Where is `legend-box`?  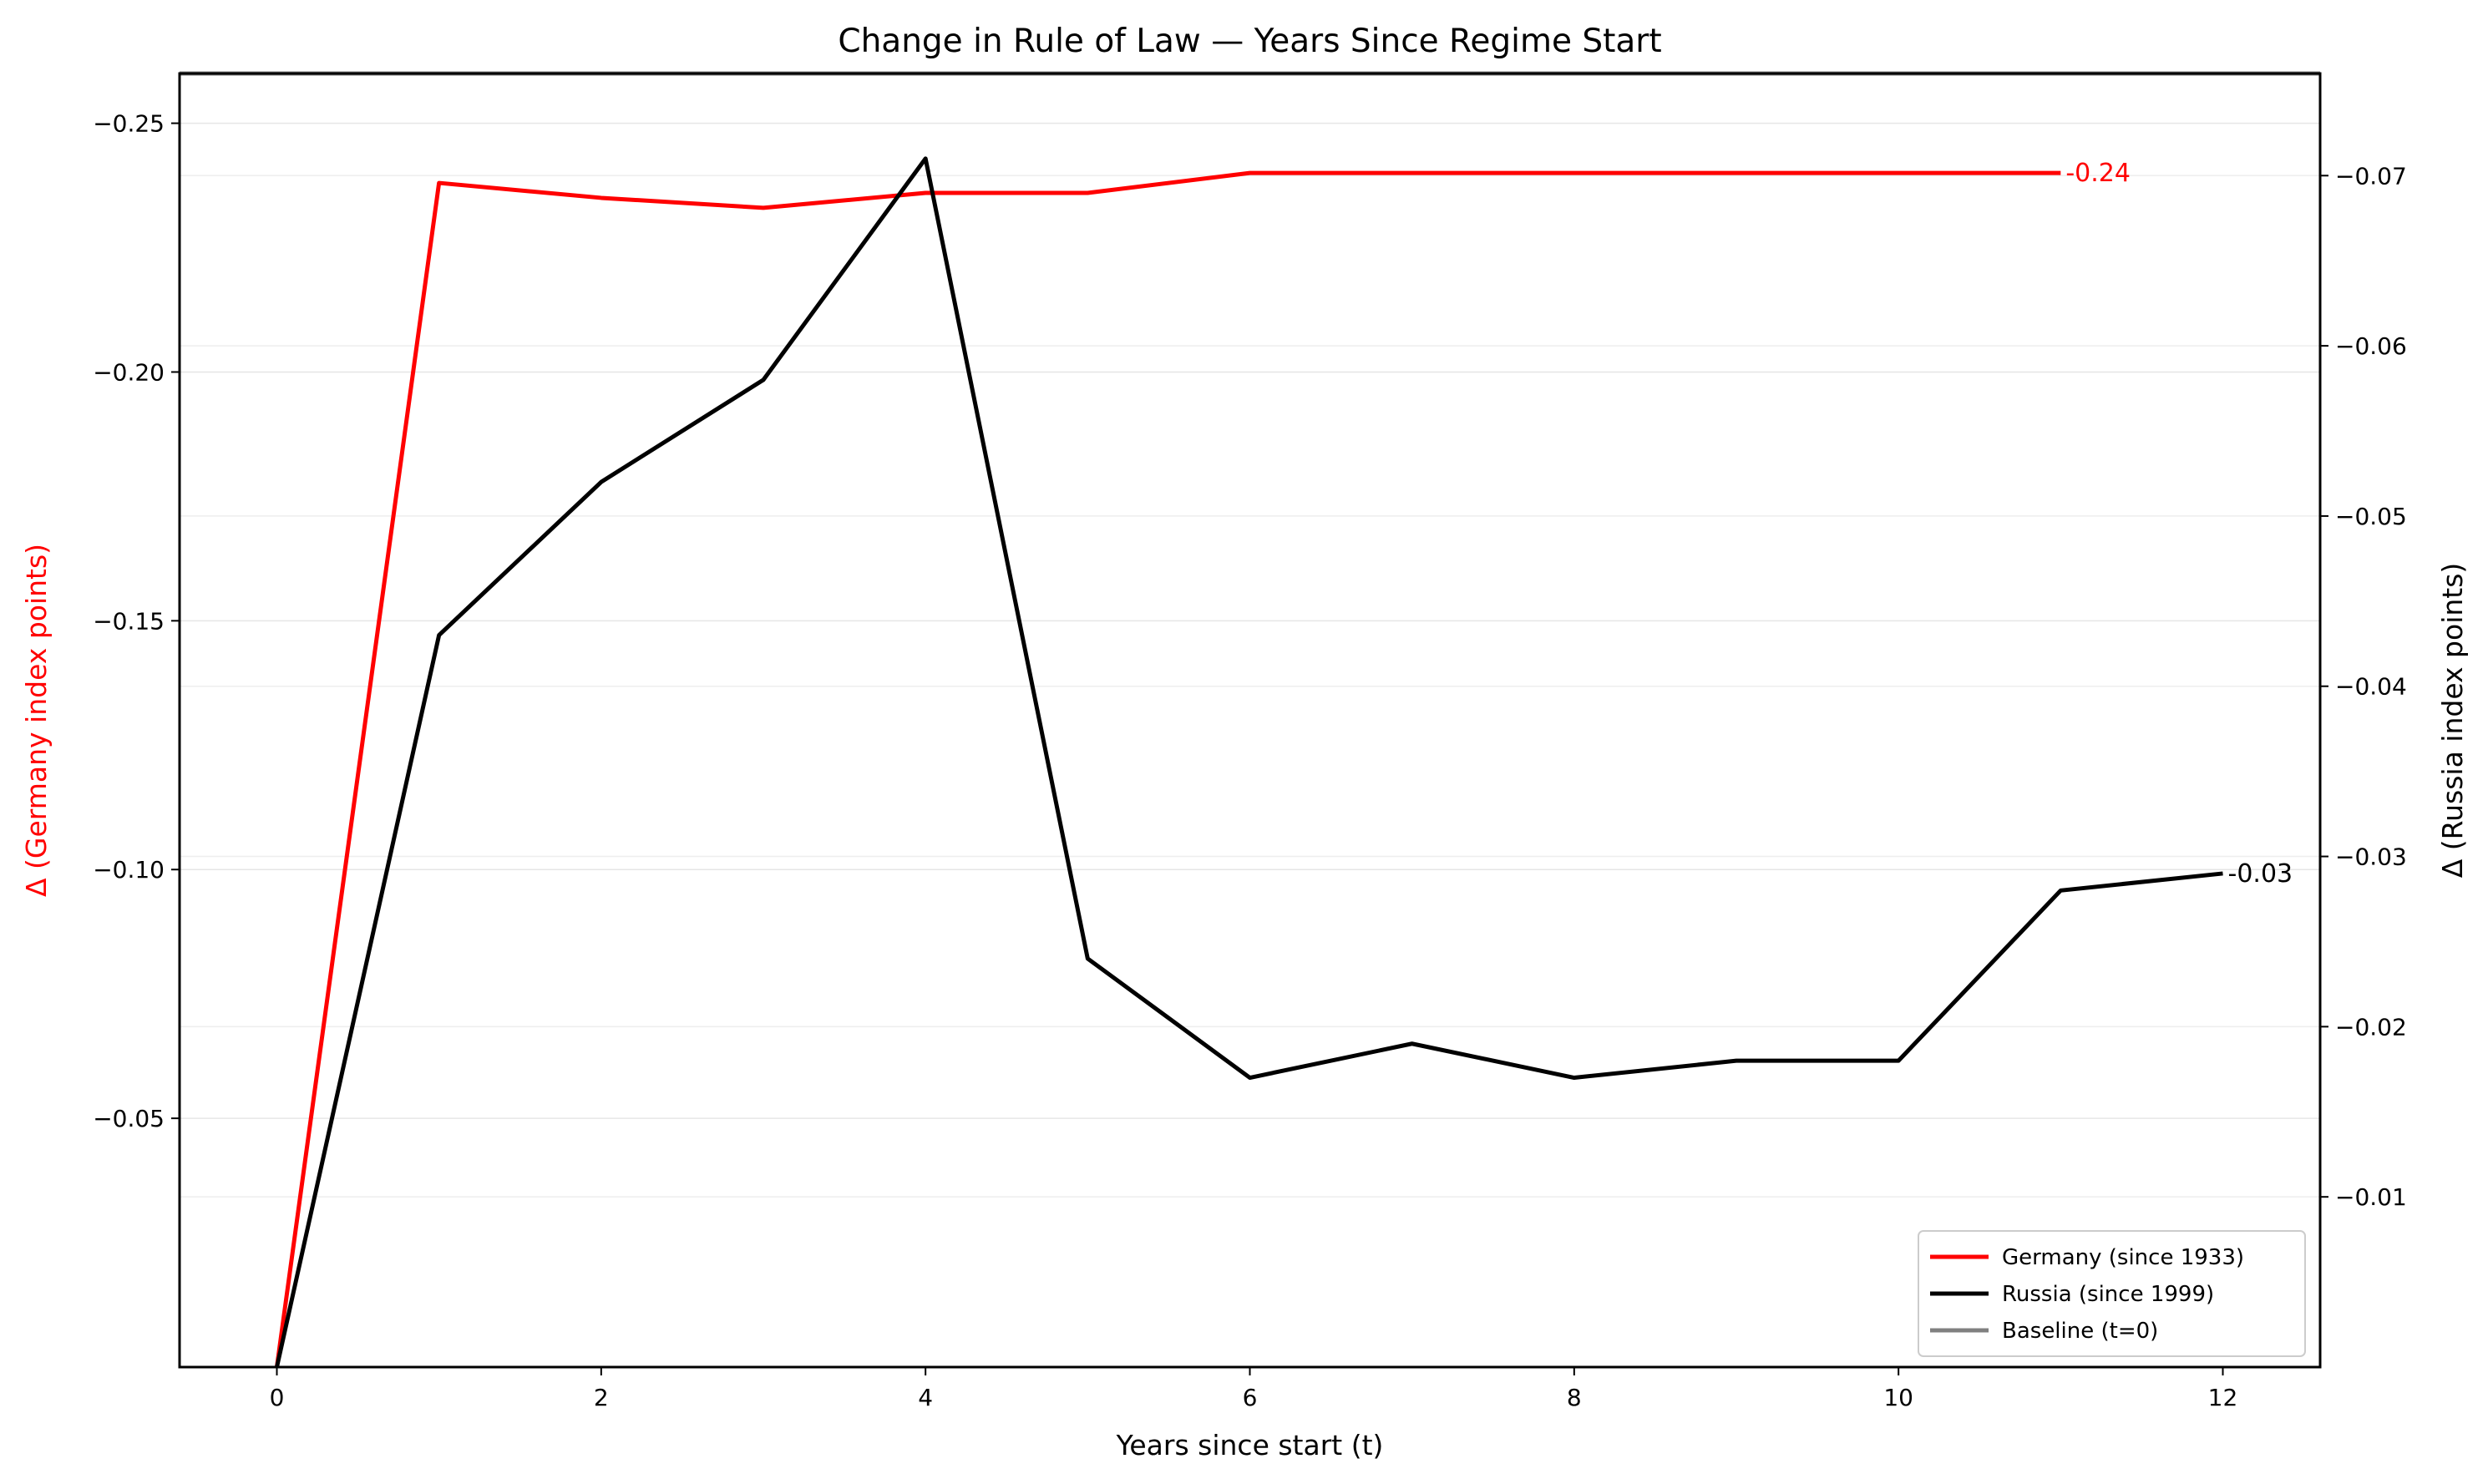
legend-box is located at coordinates (2112, 1294).